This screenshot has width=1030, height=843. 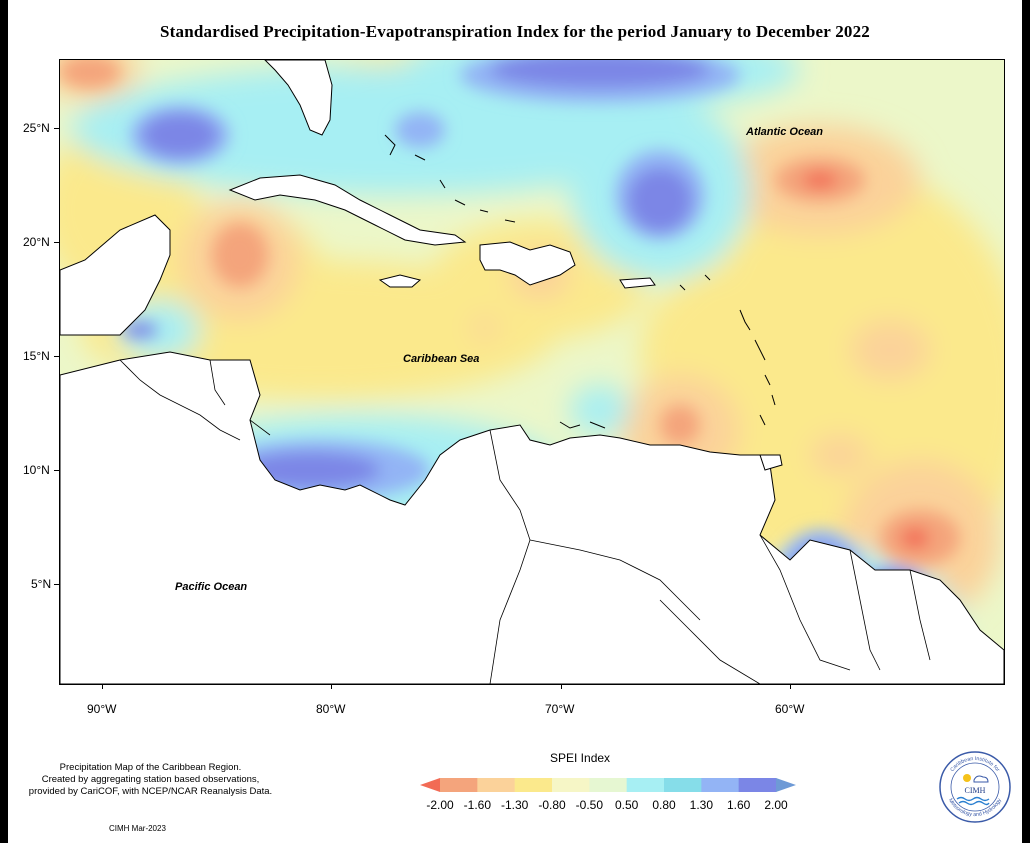 What do you see at coordinates (637, 283) in the screenshot?
I see `puerto-rico` at bounding box center [637, 283].